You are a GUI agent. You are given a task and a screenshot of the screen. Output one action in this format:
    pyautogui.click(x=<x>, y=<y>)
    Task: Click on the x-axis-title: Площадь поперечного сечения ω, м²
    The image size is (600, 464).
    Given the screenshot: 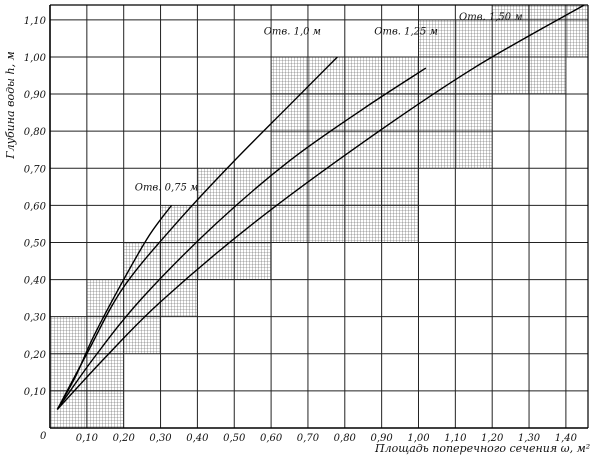 What is the action you would take?
    pyautogui.click(x=482, y=448)
    